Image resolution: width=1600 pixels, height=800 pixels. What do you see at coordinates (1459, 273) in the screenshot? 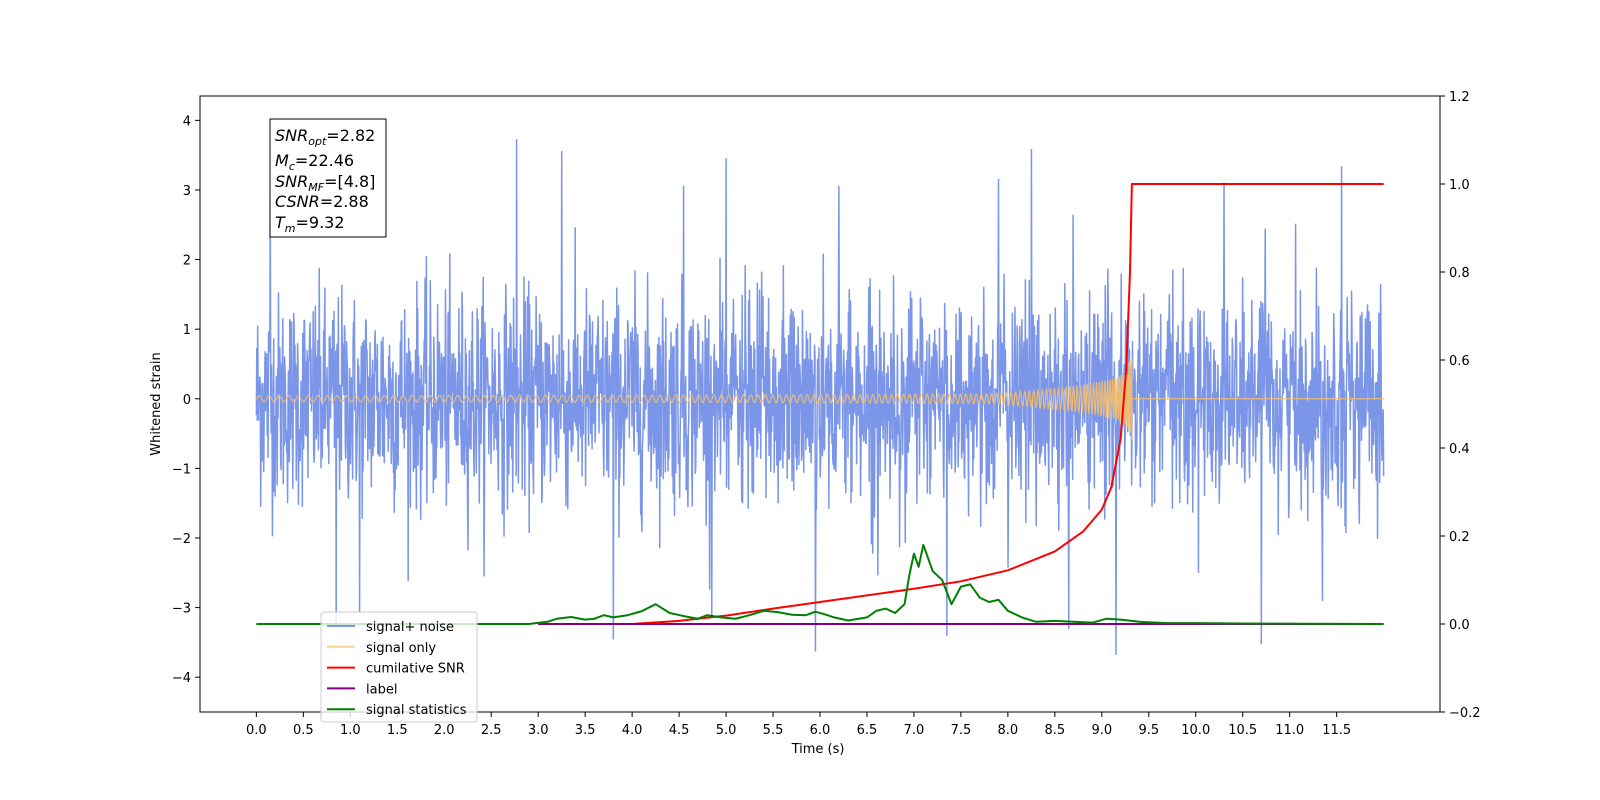
I see `y-right-tick-label: 0.8` at bounding box center [1459, 273].